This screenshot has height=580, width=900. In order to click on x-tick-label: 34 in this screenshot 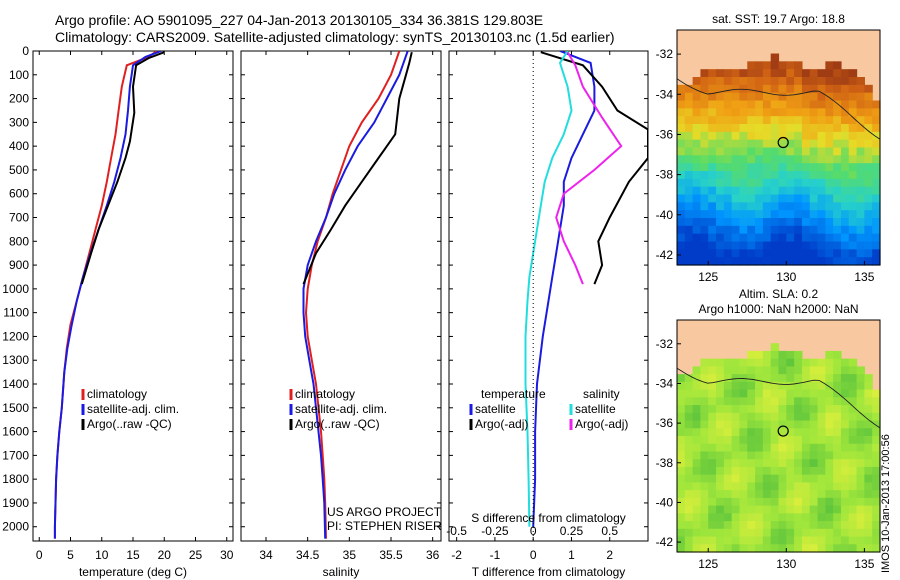, I will do `click(266, 555)`.